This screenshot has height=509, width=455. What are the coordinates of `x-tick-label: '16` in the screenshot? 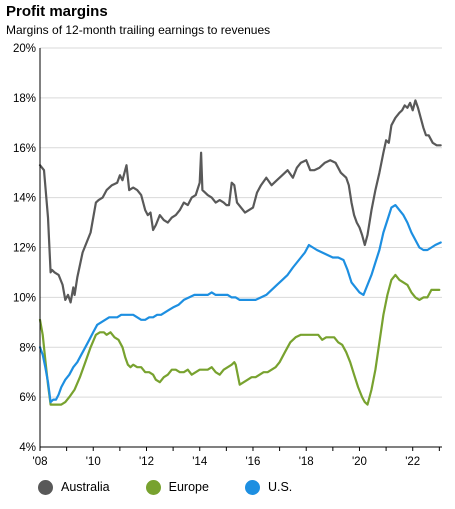 It's located at (252, 462).